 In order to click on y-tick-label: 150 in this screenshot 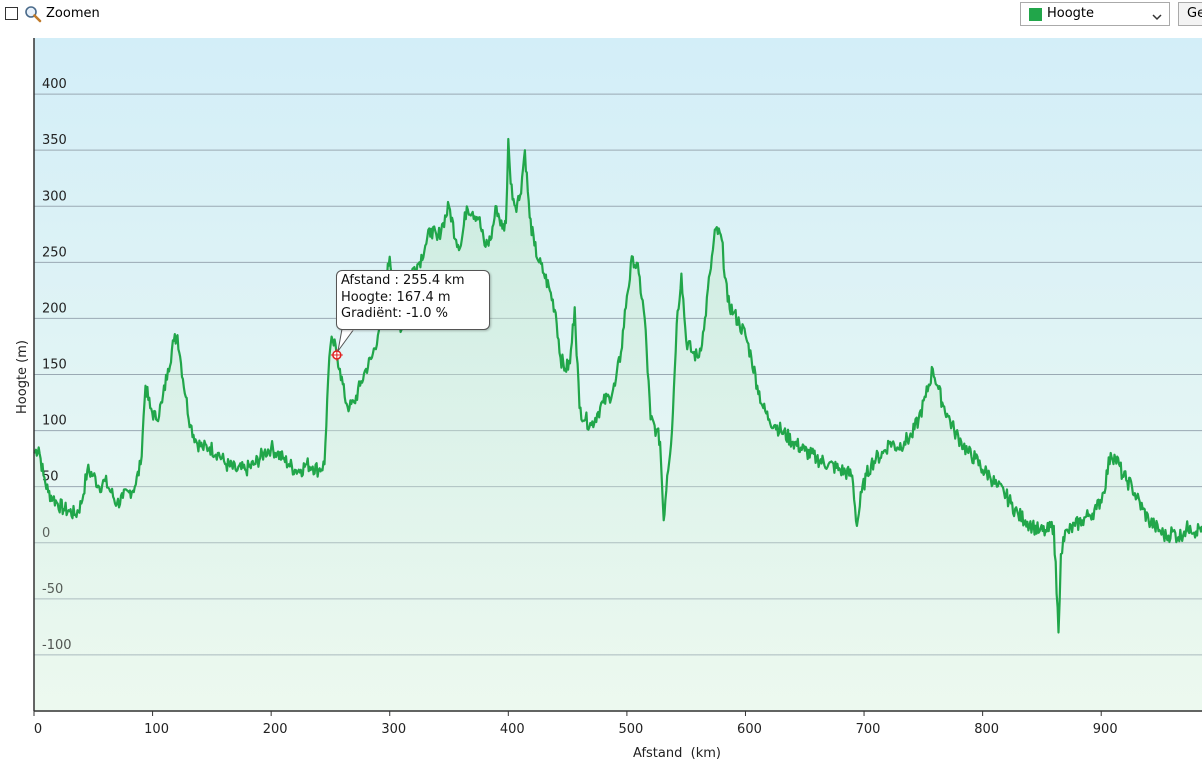, I will do `click(54, 365)`.